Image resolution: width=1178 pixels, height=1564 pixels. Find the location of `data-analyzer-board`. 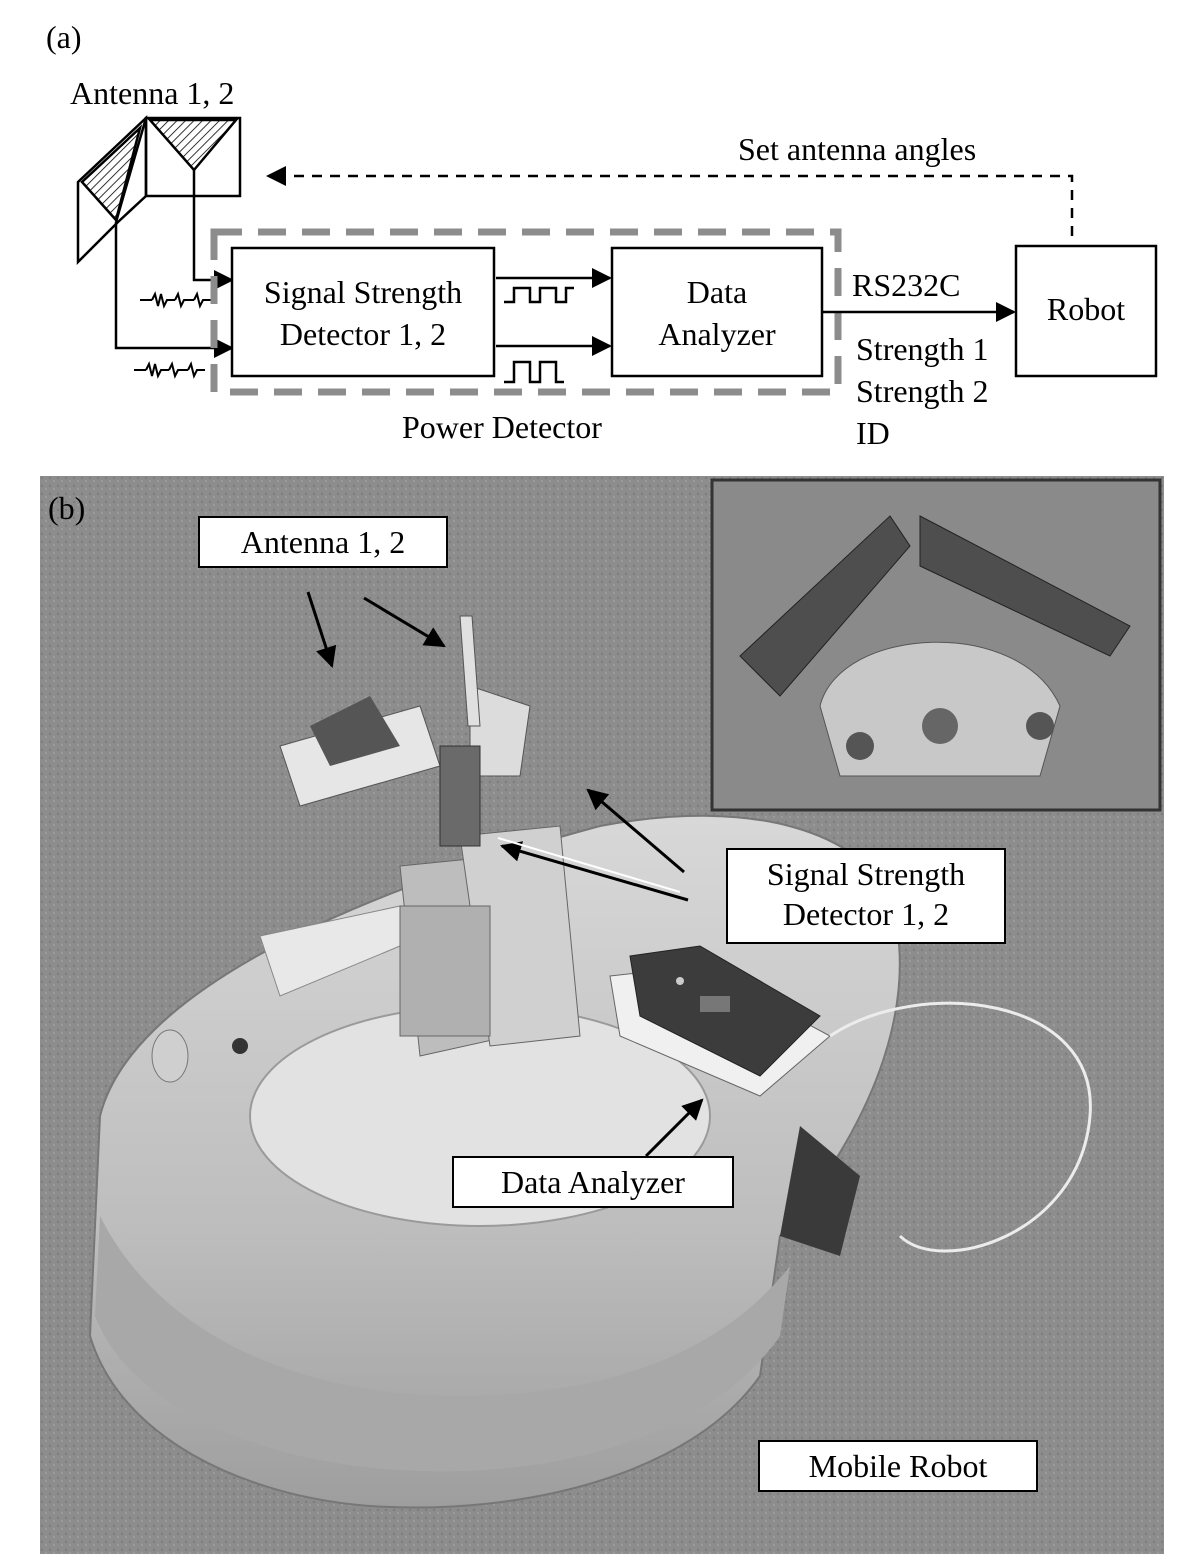

data-analyzer-board is located at coordinates (720, 1021).